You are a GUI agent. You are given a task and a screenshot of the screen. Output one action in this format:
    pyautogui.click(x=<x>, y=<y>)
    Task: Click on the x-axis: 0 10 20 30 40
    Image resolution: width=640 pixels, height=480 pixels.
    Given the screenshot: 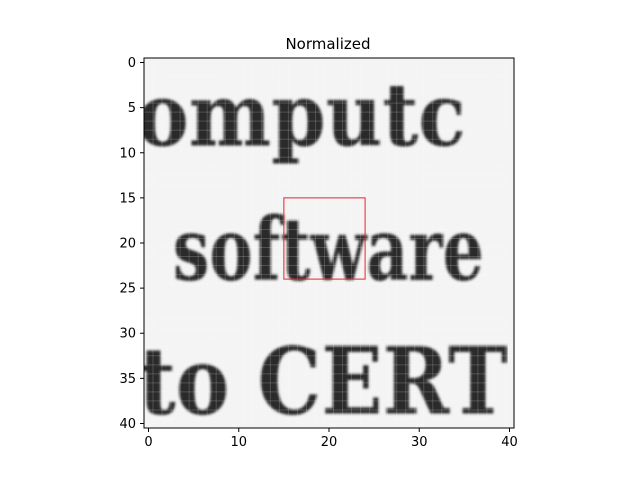 What is the action you would take?
    pyautogui.click(x=331, y=439)
    